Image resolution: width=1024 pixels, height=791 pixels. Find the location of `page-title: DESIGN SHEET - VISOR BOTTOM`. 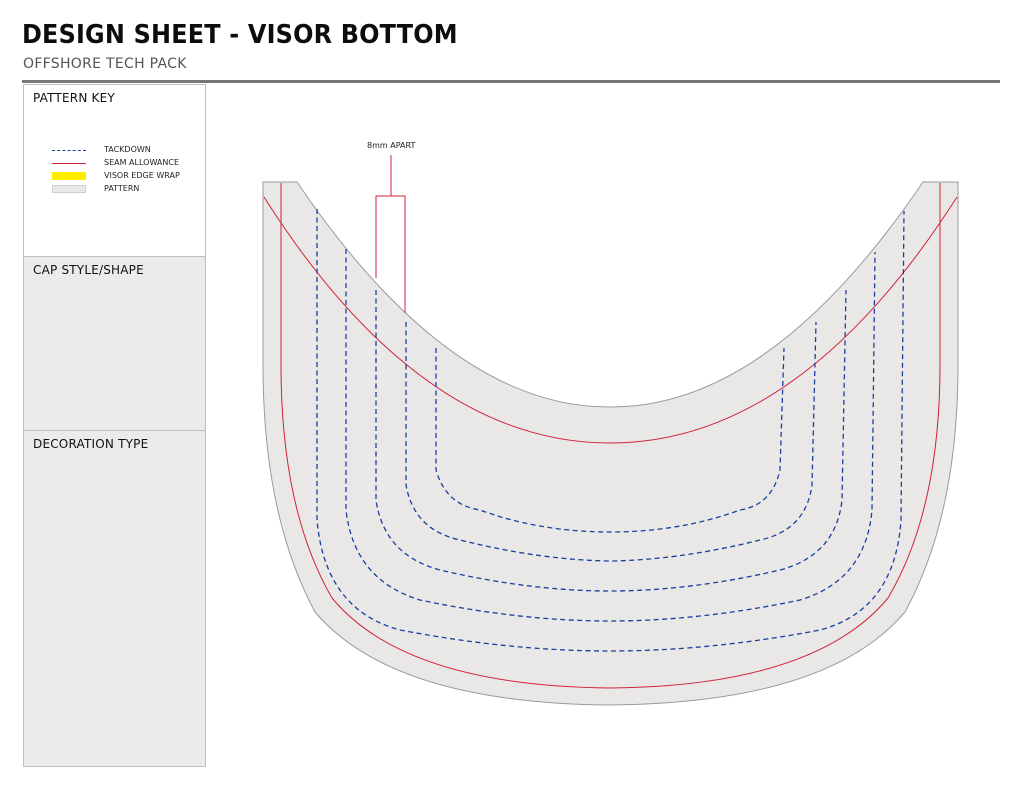

page-title: DESIGN SHEET - VISOR BOTTOM is located at coordinates (240, 35).